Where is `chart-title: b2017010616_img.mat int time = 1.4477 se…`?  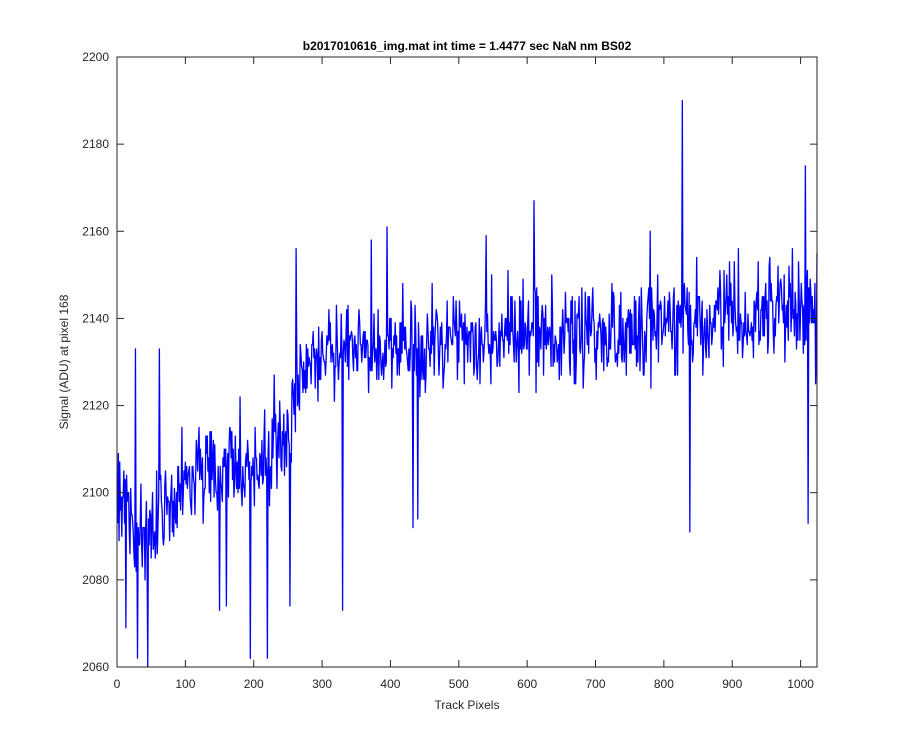
chart-title: b2017010616_img.mat int time = 1.4477 se… is located at coordinates (467, 46).